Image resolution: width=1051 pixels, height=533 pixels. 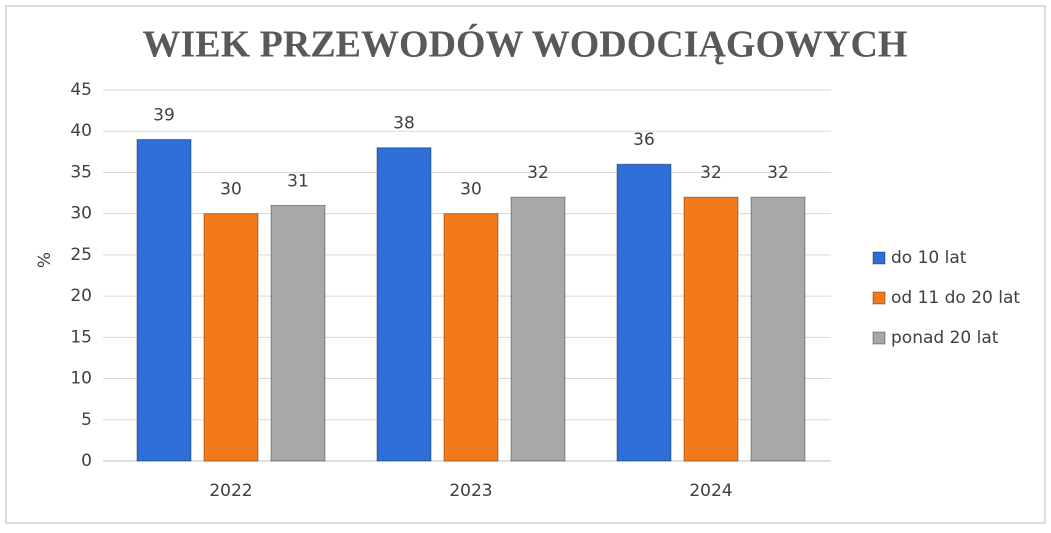 I want to click on legend-label: od 11 do 20 lat, so click(x=955, y=298).